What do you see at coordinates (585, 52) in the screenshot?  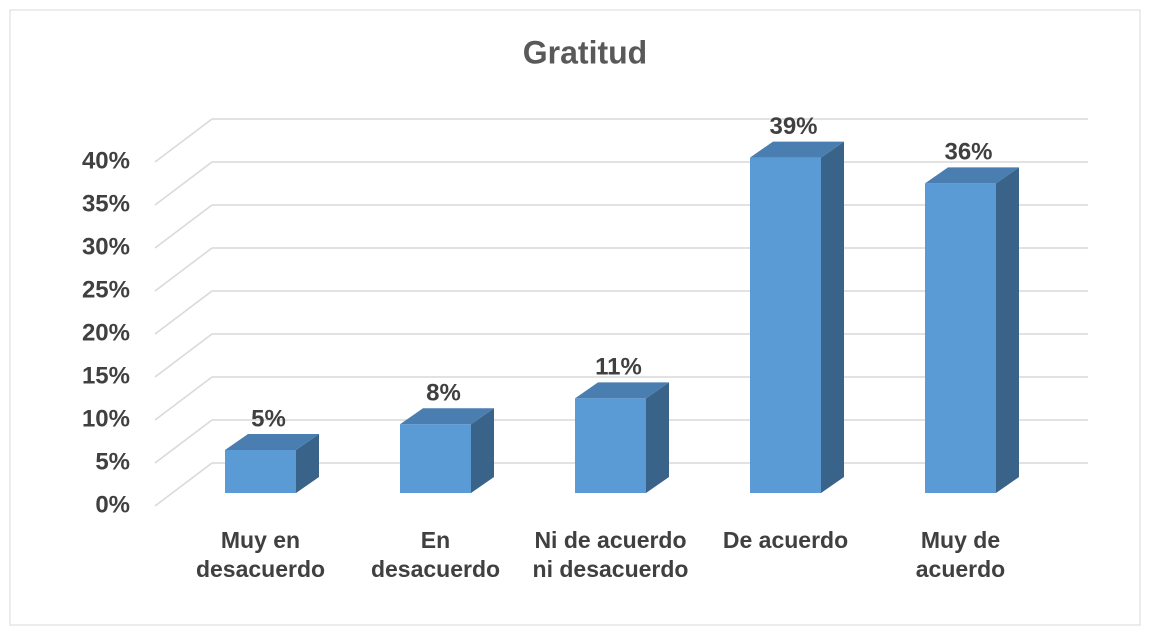 I see `chart-title: Gratitud` at bounding box center [585, 52].